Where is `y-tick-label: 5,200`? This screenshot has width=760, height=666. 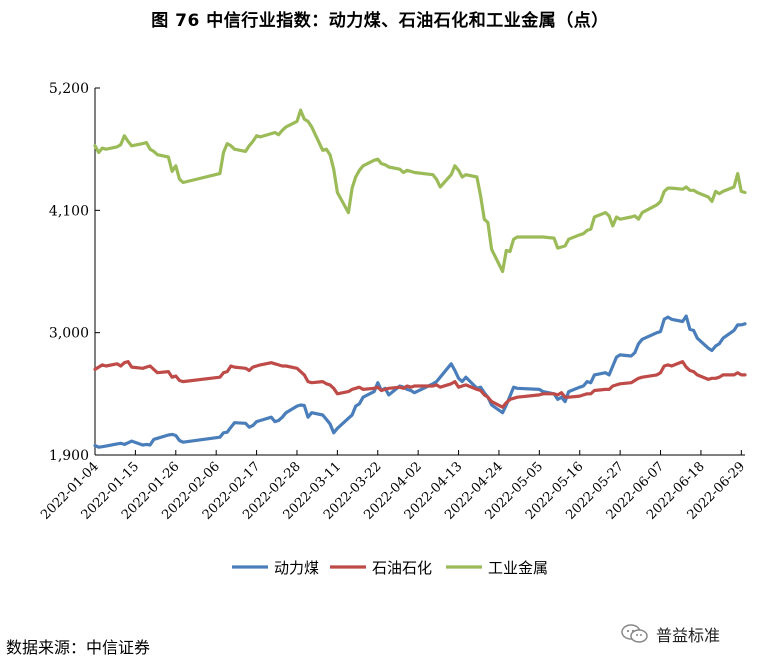
y-tick-label: 5,200 is located at coordinates (69, 89).